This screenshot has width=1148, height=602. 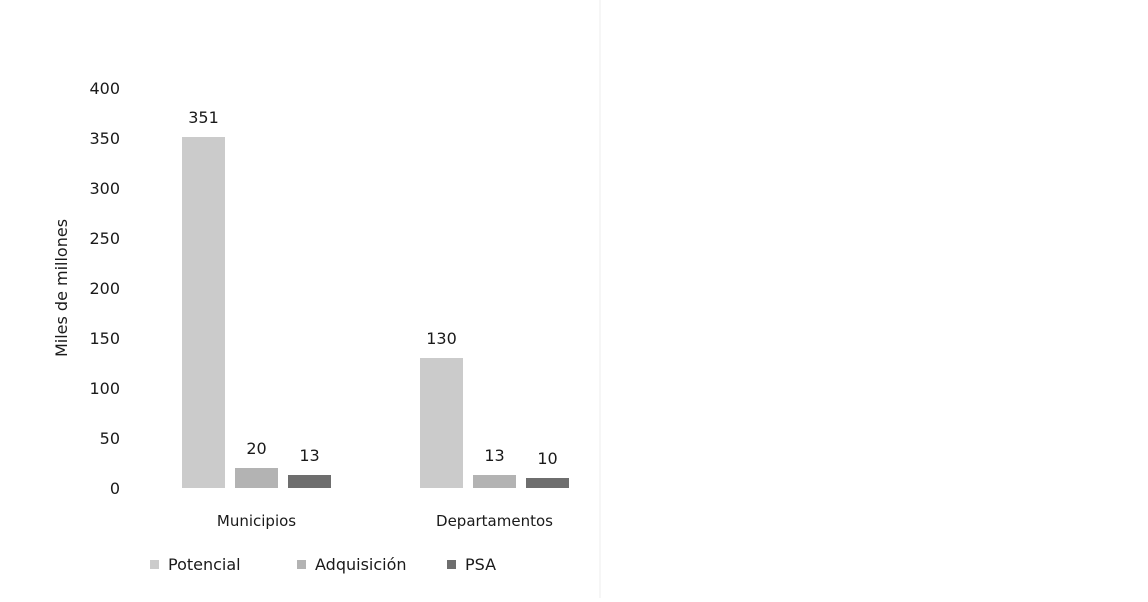 I want to click on legend-label: Potencial, so click(x=204, y=564).